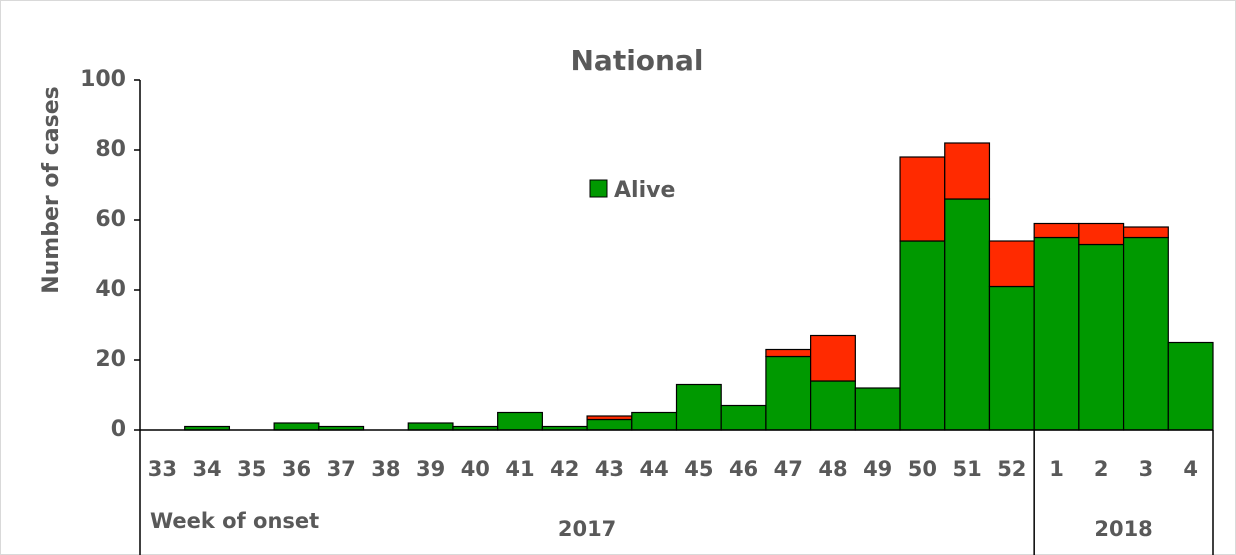 The image size is (1236, 555). I want to click on x-tick-label: 35, so click(251, 469).